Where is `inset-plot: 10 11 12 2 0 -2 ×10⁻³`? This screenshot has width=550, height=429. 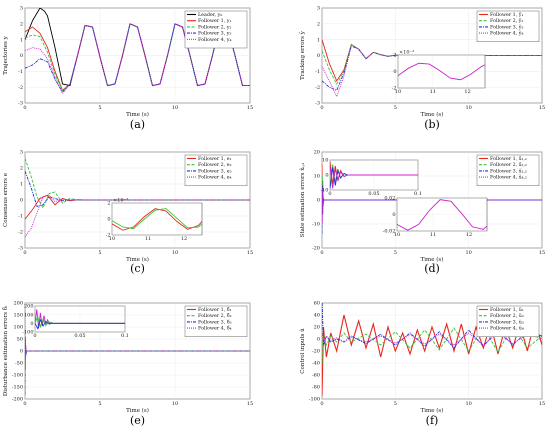 inset-plot: 10 11 12 2 0 -2 ×10⁻³ is located at coordinates (154, 220).